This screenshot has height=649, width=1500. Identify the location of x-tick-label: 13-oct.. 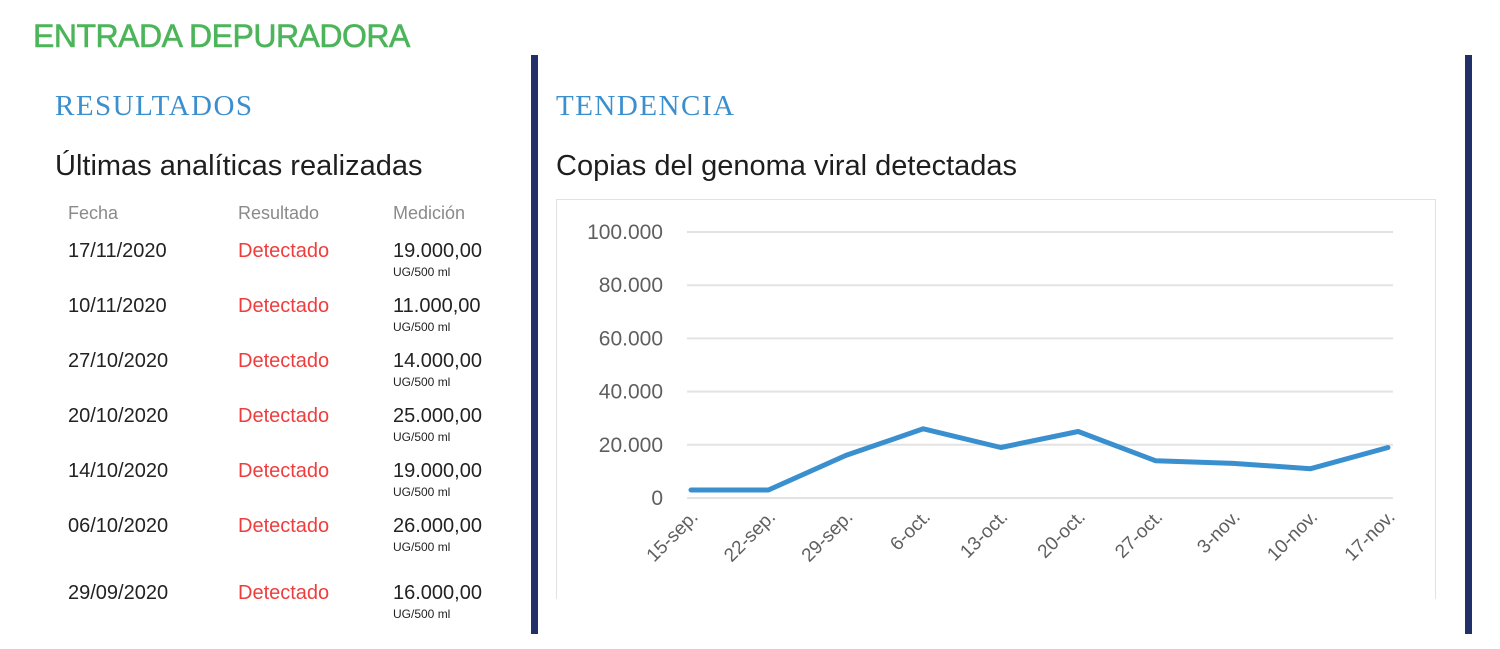
(984, 535).